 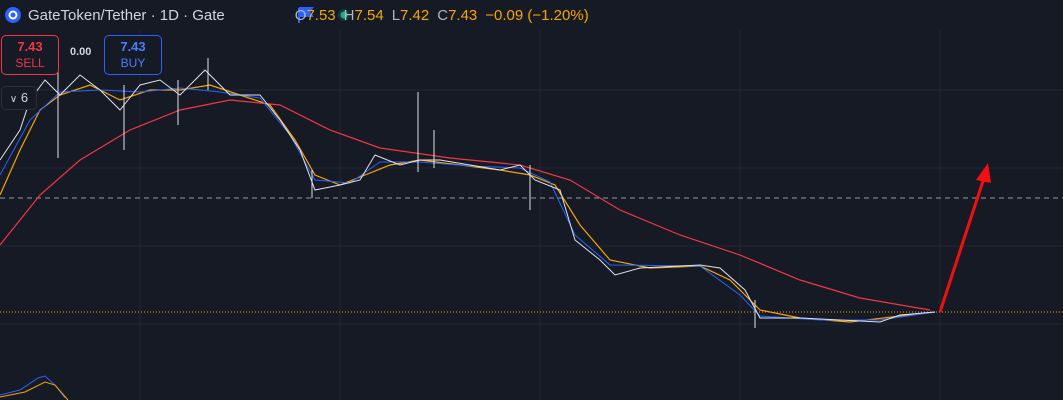 I want to click on logo-mark, so click(x=13, y=15).